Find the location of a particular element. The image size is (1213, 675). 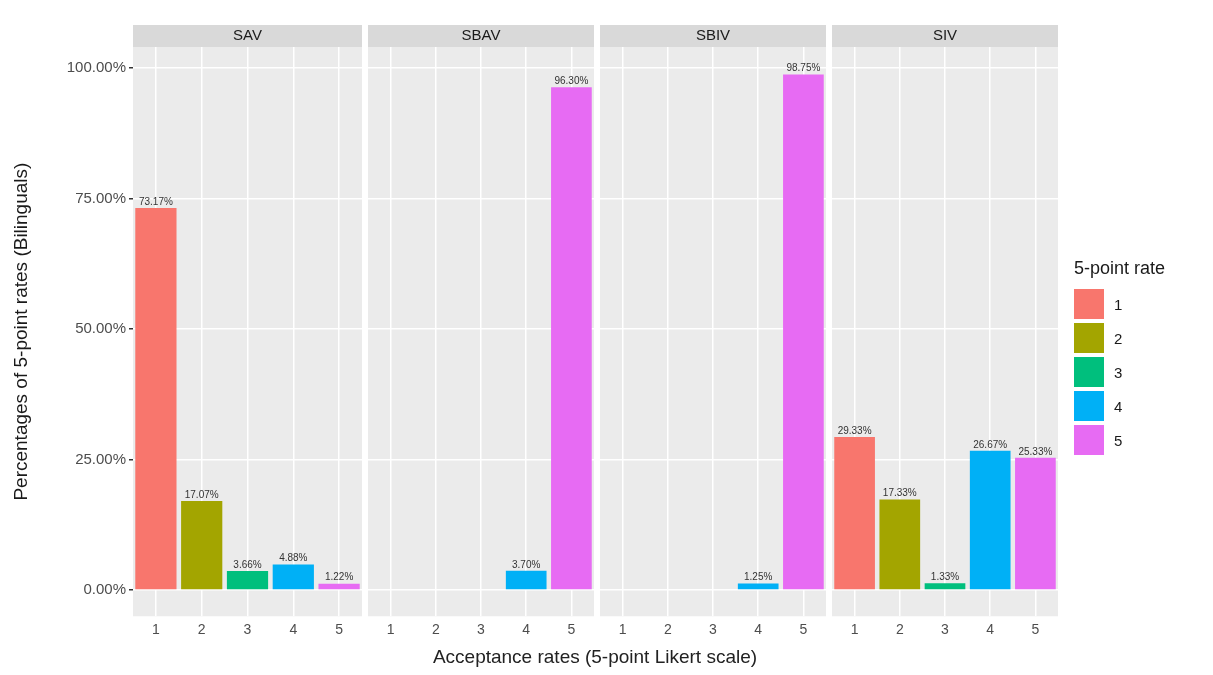

y-tick-label: 75.00% is located at coordinates (100, 197).